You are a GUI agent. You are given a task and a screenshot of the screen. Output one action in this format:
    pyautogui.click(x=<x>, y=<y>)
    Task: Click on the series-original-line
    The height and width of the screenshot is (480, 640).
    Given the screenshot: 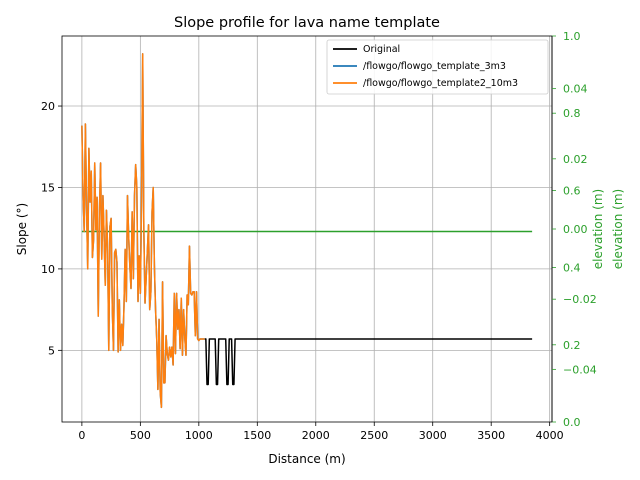 What is the action you would take?
    pyautogui.click(x=368, y=362)
    